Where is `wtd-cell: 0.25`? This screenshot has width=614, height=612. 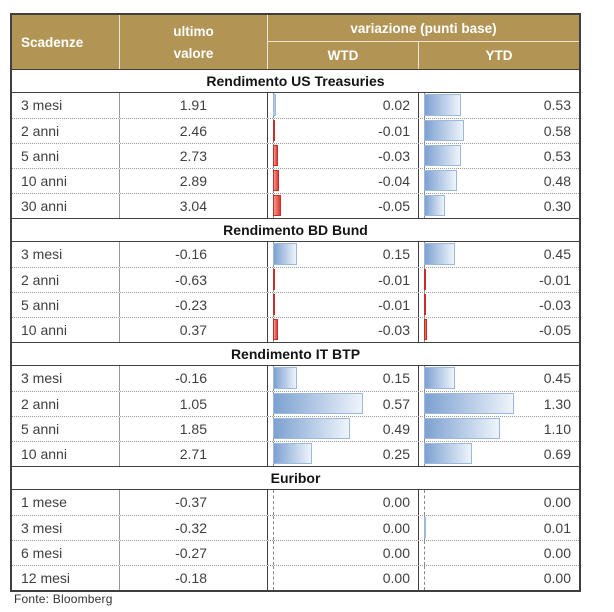
wtd-cell: 0.25 is located at coordinates (343, 454).